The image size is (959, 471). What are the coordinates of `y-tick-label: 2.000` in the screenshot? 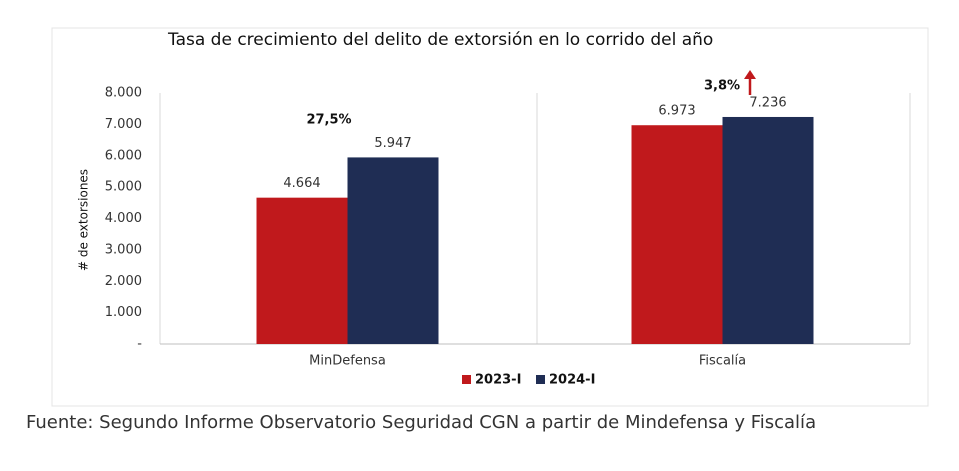 It's located at (123, 281).